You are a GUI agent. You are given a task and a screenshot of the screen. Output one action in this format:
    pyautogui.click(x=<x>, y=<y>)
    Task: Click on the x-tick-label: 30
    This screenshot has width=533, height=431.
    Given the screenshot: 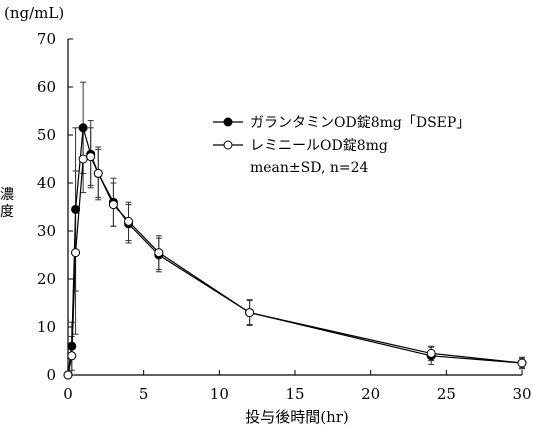 What is the action you would take?
    pyautogui.click(x=521, y=394)
    